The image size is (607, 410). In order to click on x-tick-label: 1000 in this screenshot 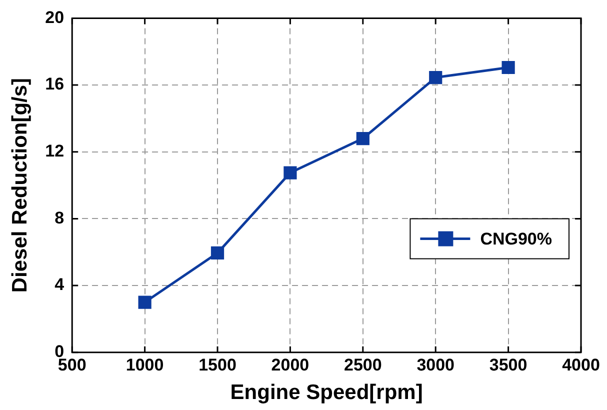, I will do `click(145, 364)`.